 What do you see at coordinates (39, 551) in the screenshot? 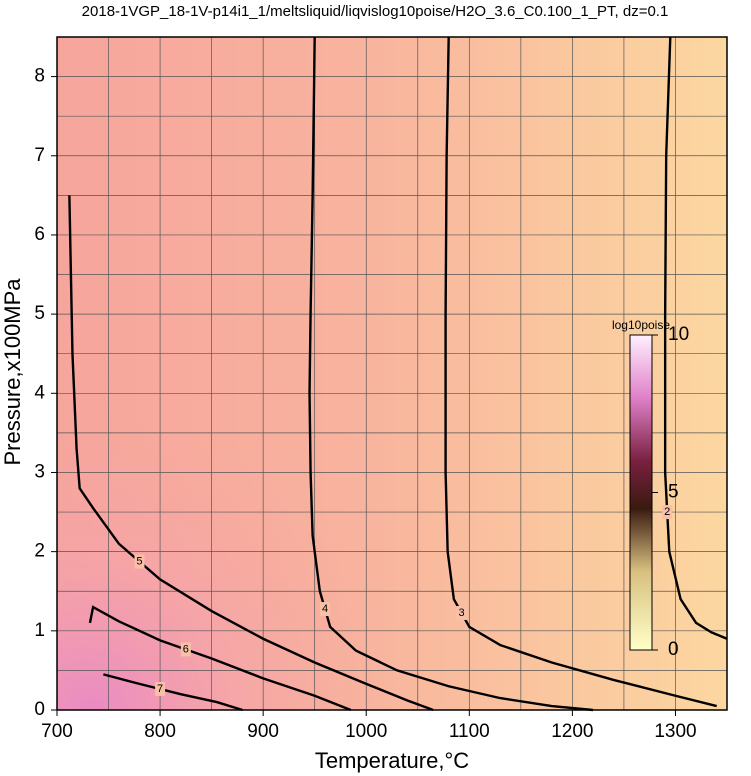
I see `y-tick-label: 2` at bounding box center [39, 551].